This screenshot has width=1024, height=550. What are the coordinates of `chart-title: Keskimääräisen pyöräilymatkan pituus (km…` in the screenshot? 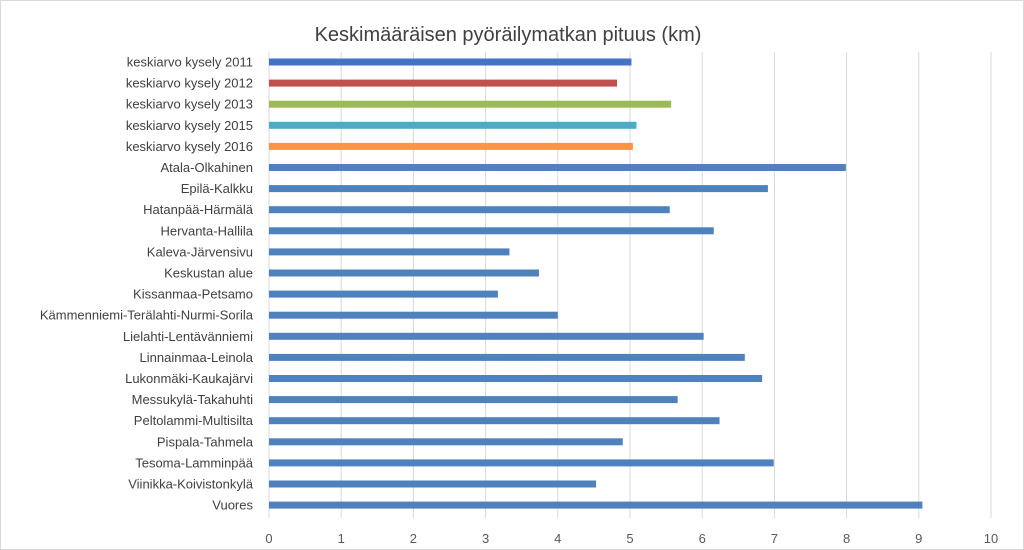 It's located at (508, 35).